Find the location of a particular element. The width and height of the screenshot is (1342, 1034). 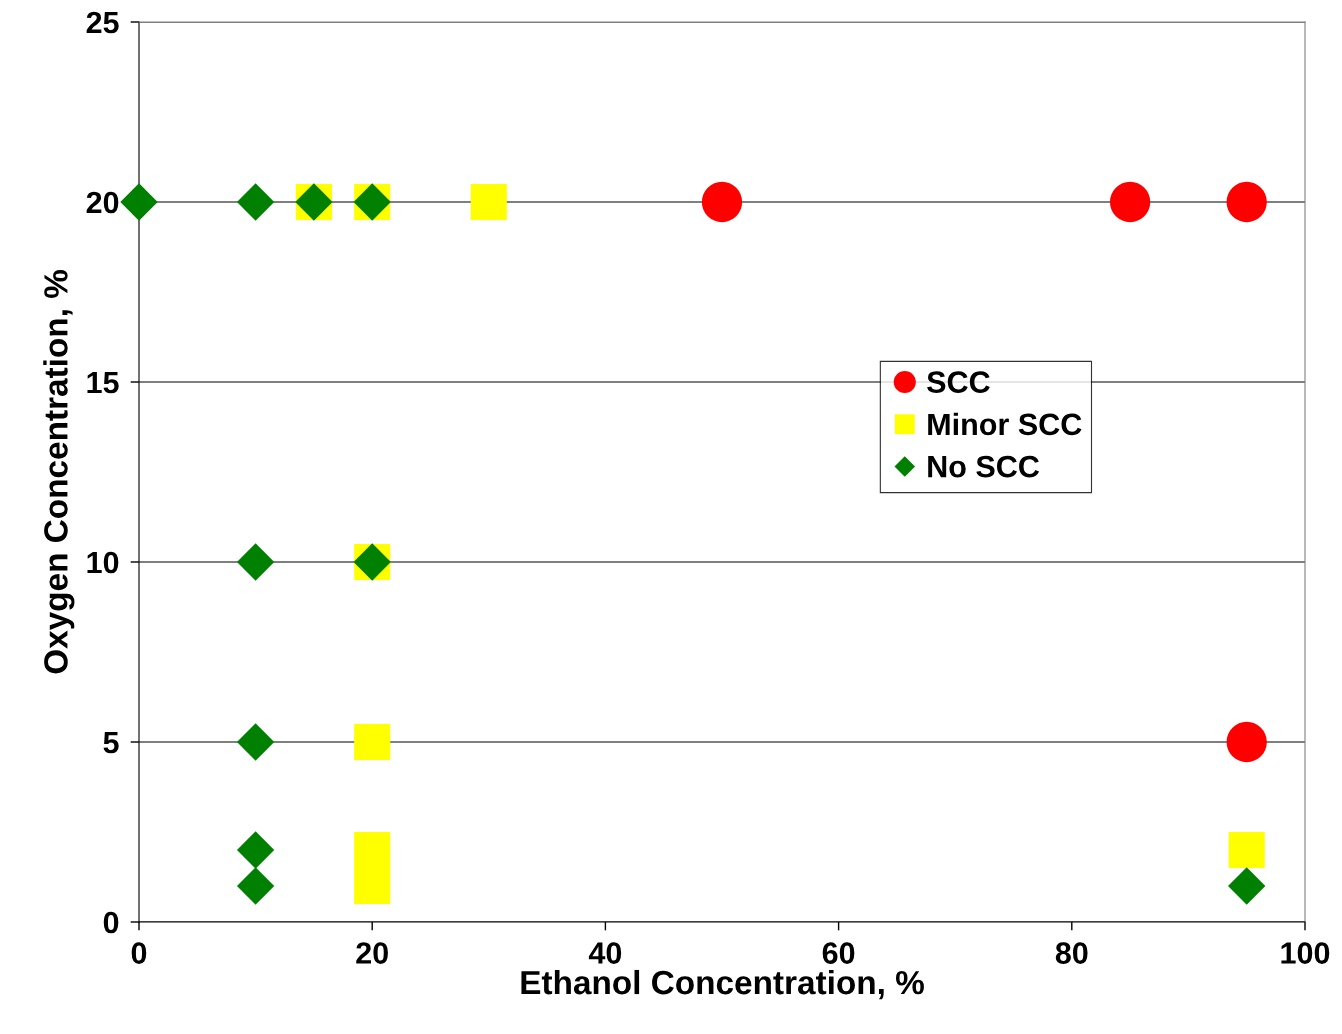

legend-label: SCC is located at coordinates (958, 382).